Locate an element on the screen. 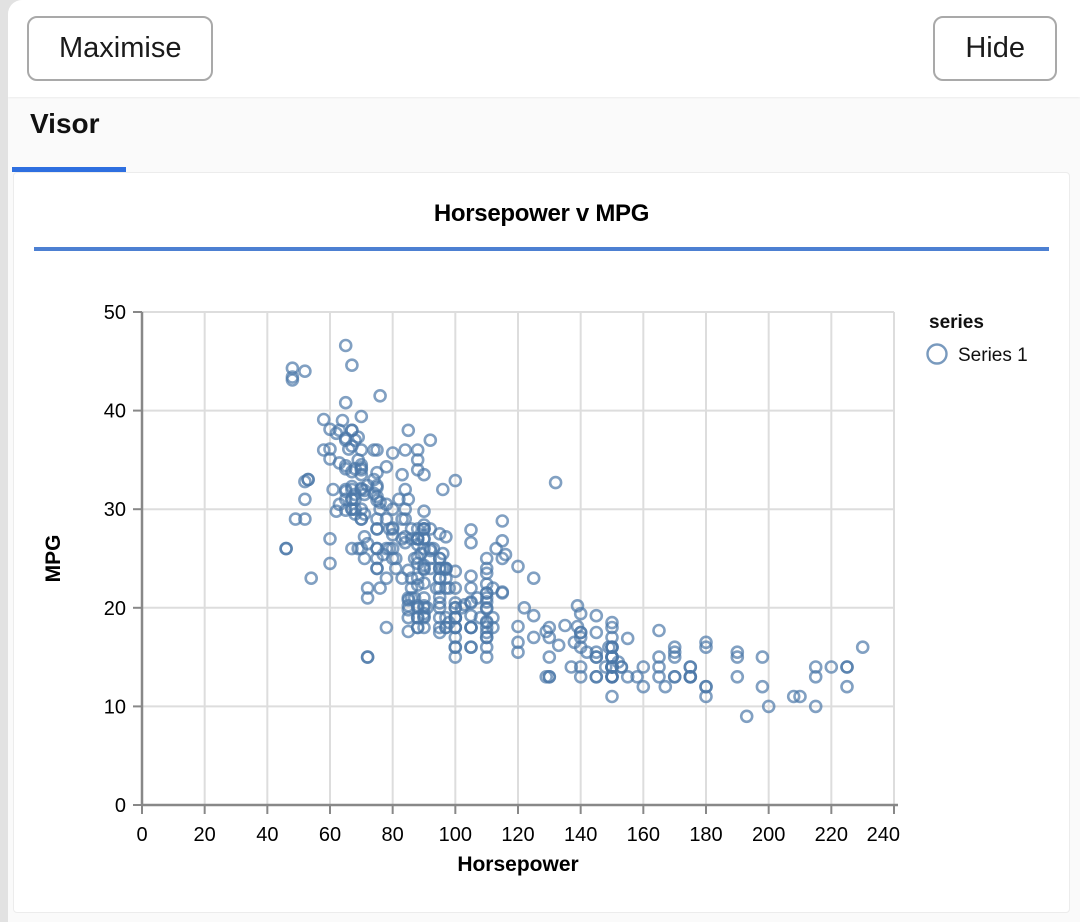 The image size is (1080, 922). tab-visor: Visor is located at coordinates (65, 123).